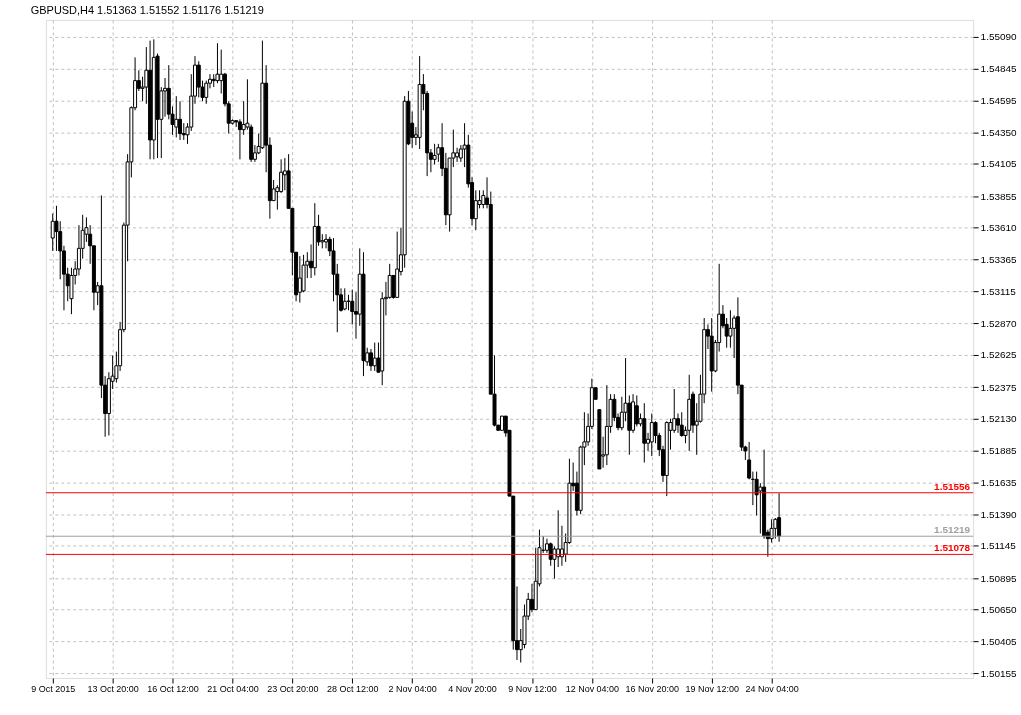 Image resolution: width=1021 pixels, height=715 pixels. What do you see at coordinates (113, 689) in the screenshot?
I see `x-tick-label: 13 Oct 20:00` at bounding box center [113, 689].